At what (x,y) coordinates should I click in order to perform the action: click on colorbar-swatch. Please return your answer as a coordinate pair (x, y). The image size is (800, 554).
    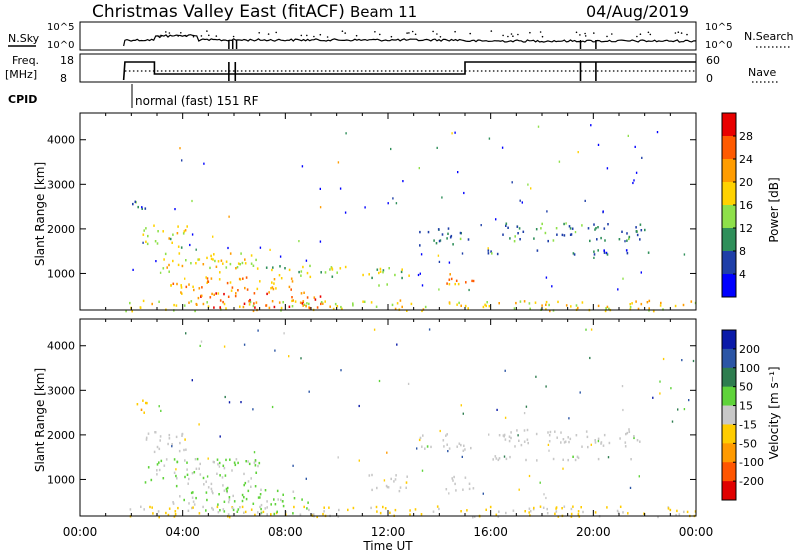
    Looking at the image, I should click on (729, 415).